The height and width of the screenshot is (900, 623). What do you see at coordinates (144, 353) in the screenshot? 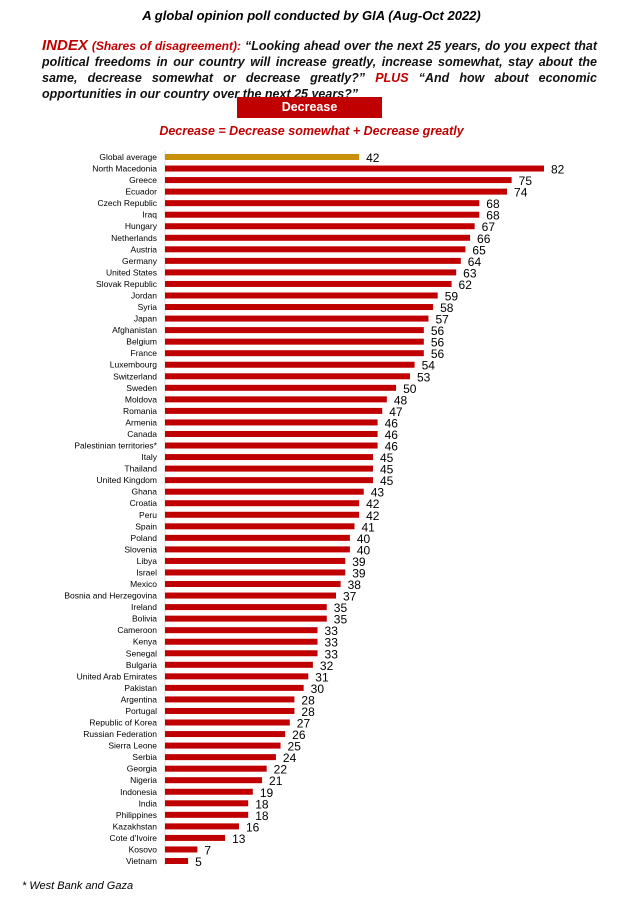
I see `category-label: France` at bounding box center [144, 353].